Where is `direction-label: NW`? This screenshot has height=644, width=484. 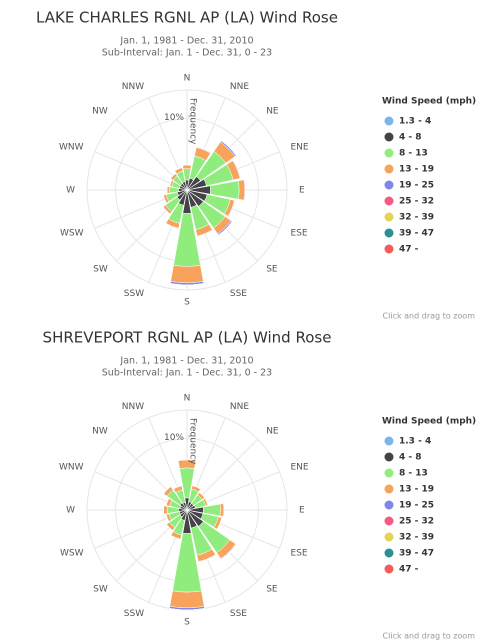
direction-label: NW is located at coordinates (100, 111).